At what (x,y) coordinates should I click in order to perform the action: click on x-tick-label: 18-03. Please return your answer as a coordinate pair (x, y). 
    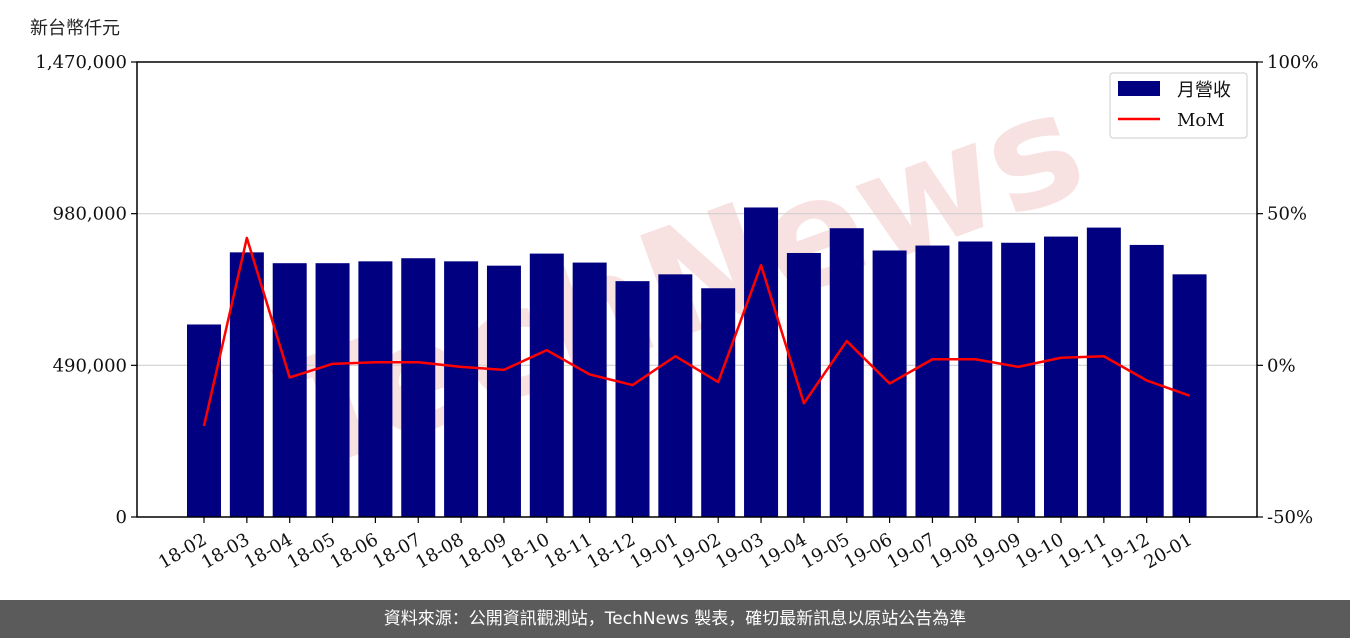
    Looking at the image, I should click on (225, 551).